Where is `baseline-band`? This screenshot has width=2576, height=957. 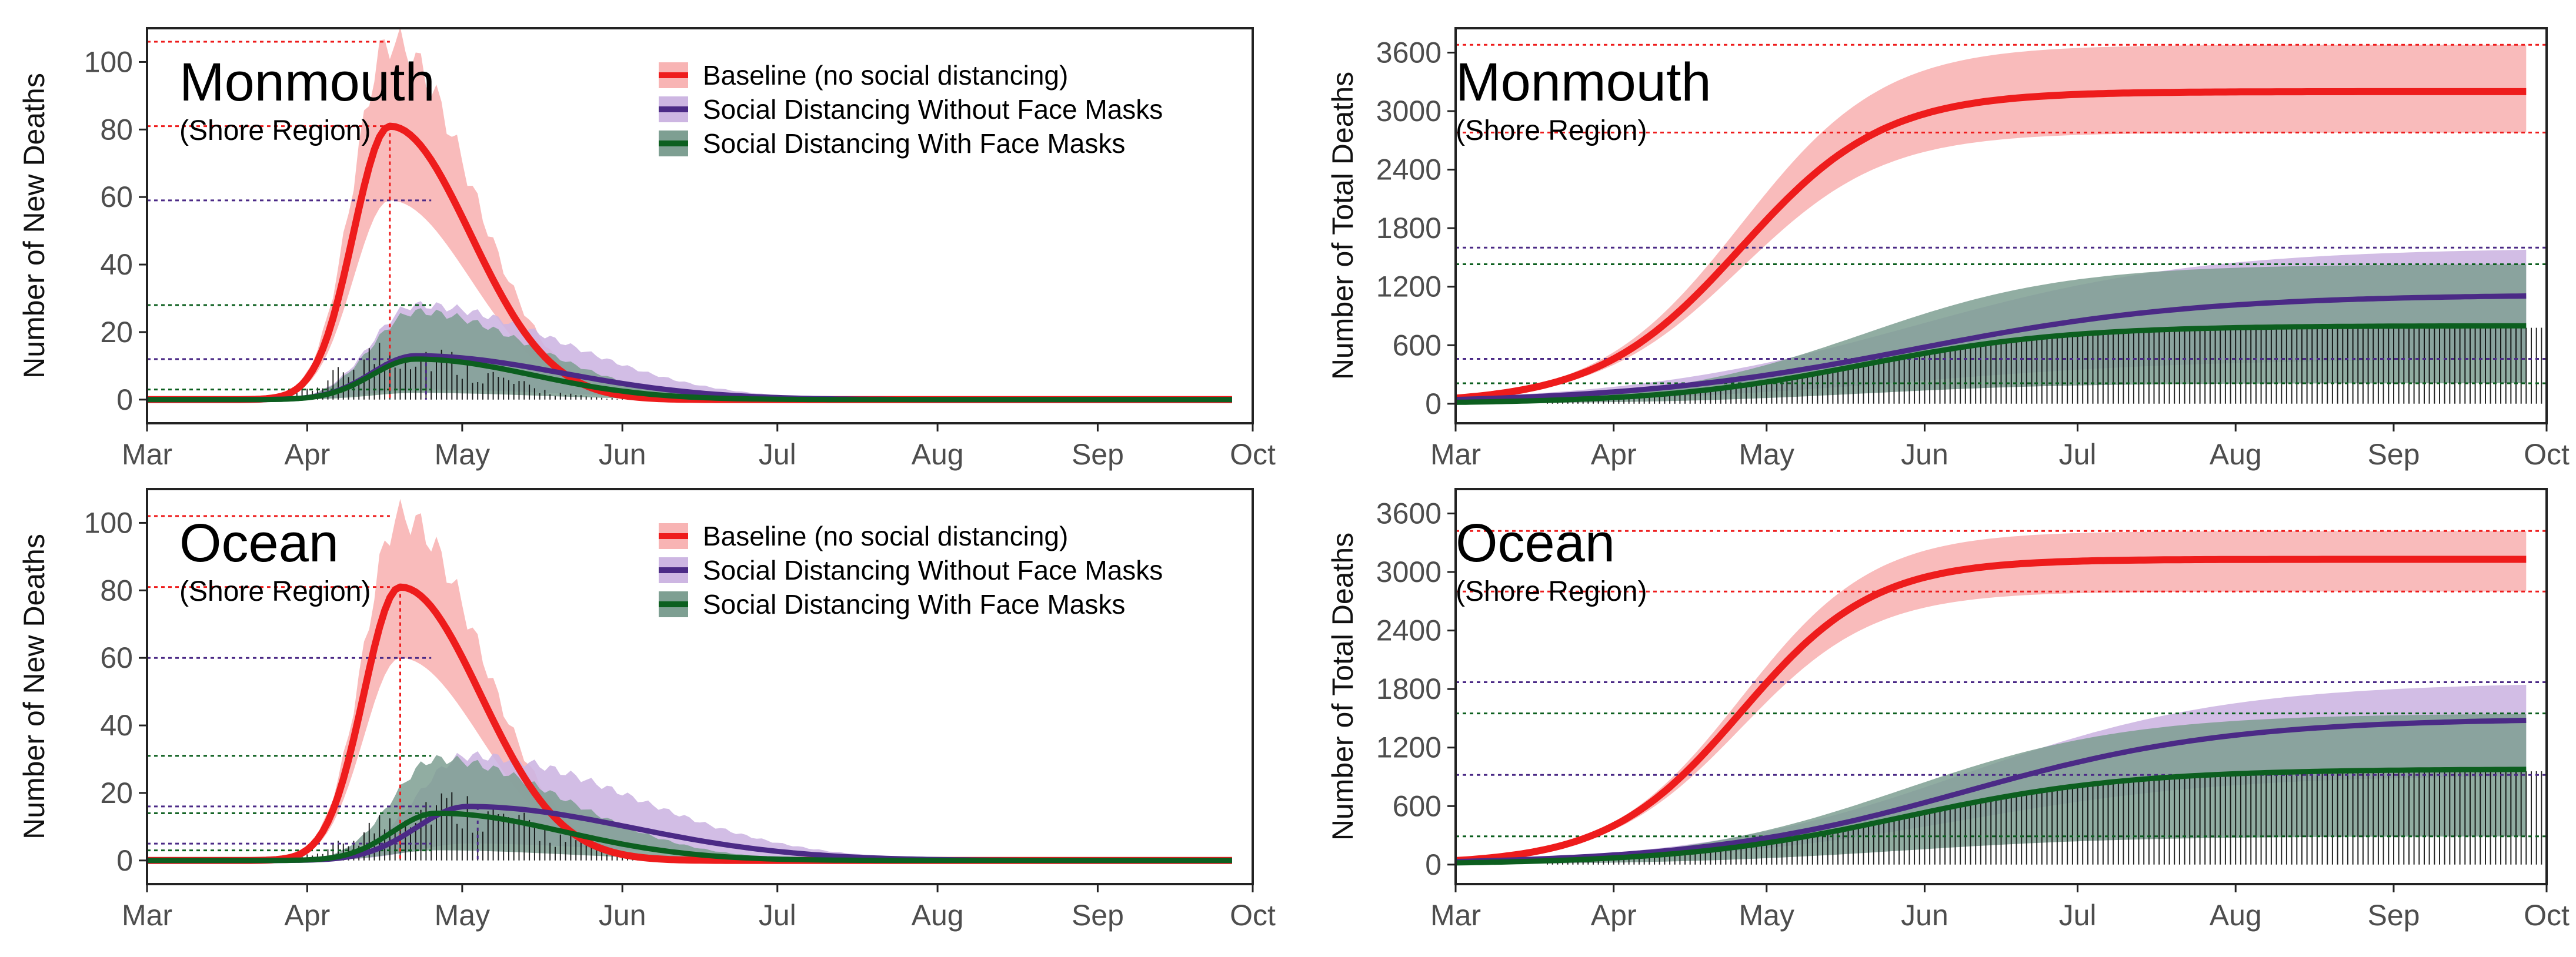 baseline-band is located at coordinates (1991, 696).